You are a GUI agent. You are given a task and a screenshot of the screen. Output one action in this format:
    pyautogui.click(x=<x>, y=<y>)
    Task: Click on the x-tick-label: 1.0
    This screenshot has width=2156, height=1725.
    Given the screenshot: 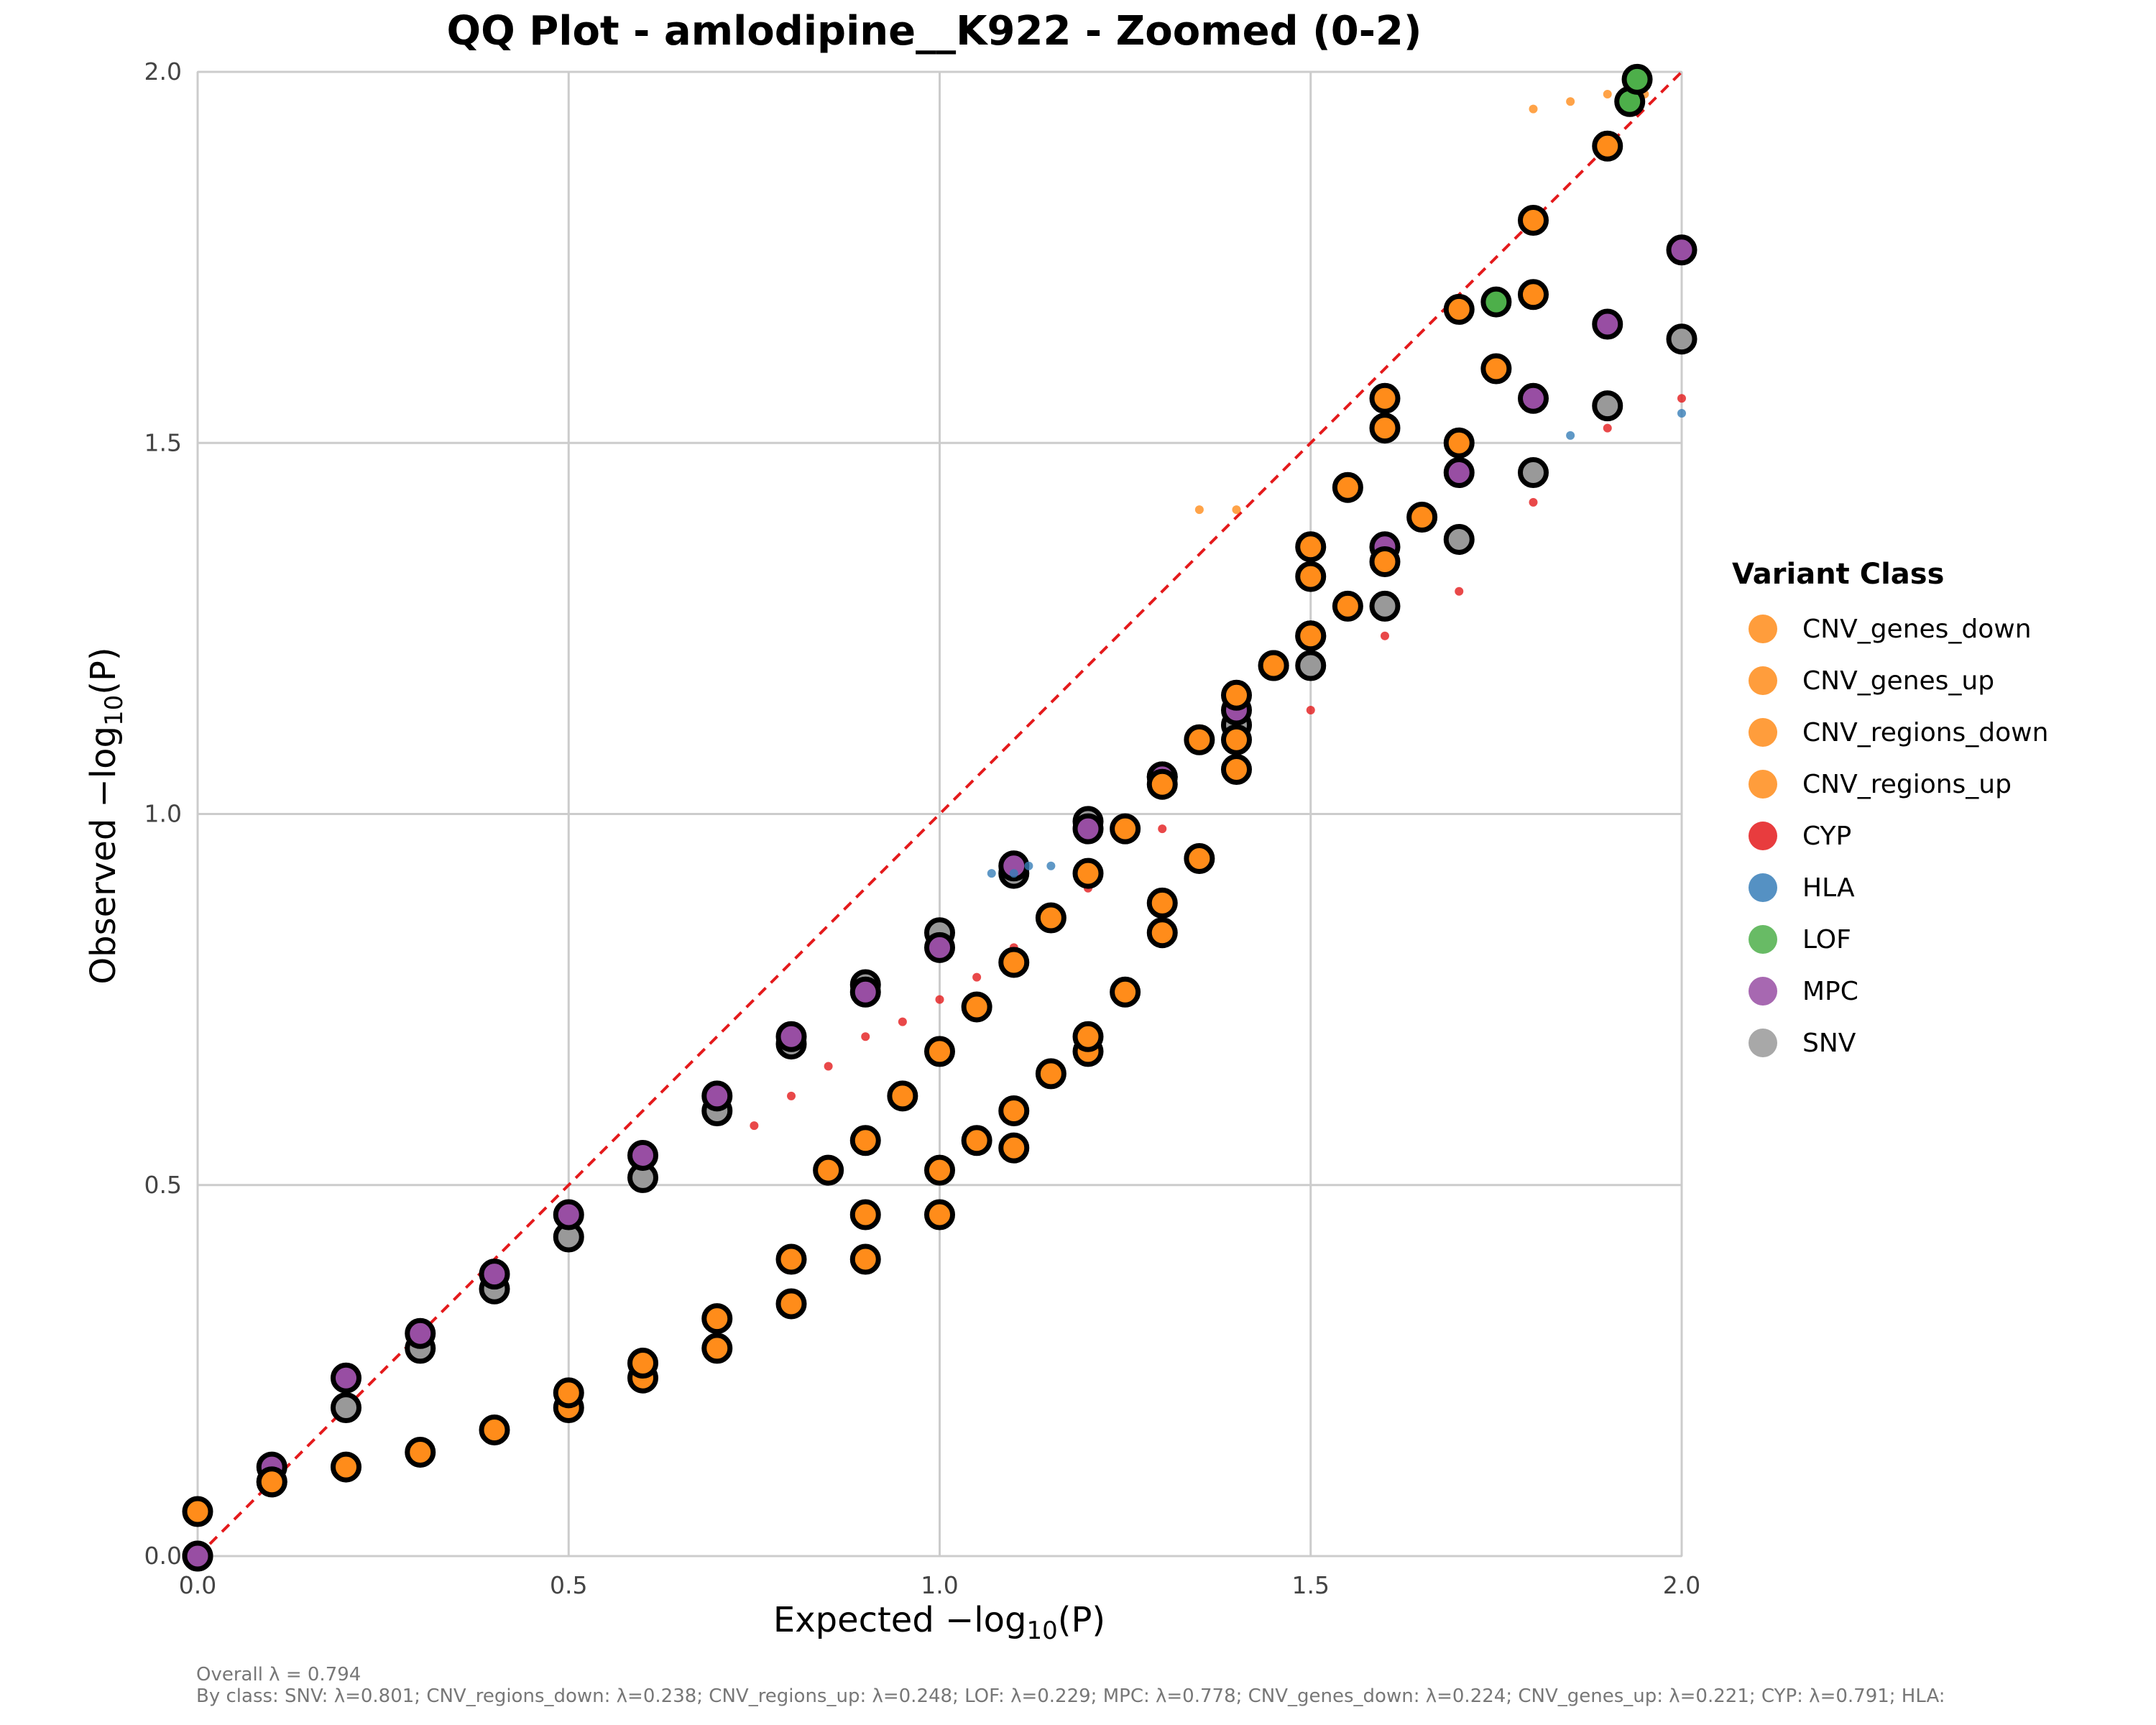 What is the action you would take?
    pyautogui.click(x=940, y=1585)
    